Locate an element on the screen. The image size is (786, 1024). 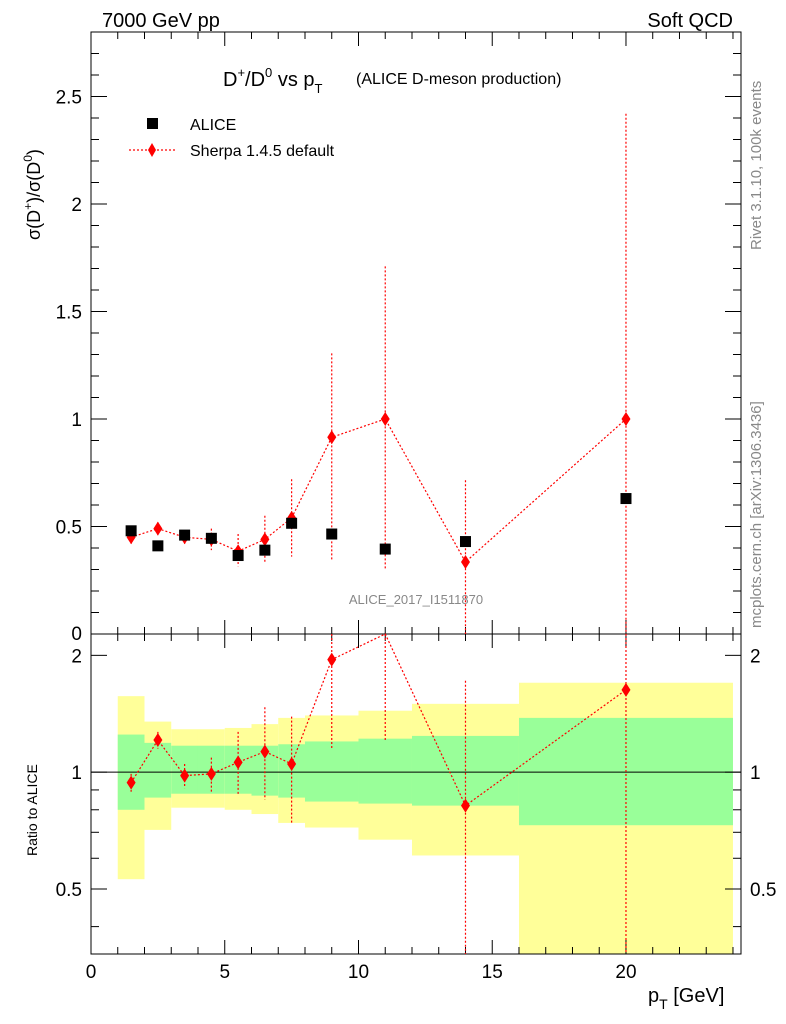
legend-mc-label: Sherpa 1.4.5 default is located at coordinates (262, 151).